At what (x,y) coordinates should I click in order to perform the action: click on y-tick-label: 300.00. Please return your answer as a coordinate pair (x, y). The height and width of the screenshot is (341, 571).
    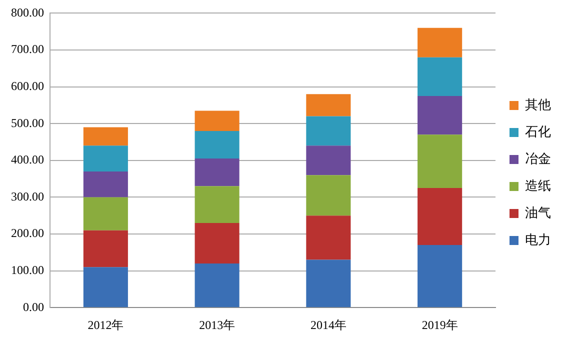
    Looking at the image, I should click on (27, 196).